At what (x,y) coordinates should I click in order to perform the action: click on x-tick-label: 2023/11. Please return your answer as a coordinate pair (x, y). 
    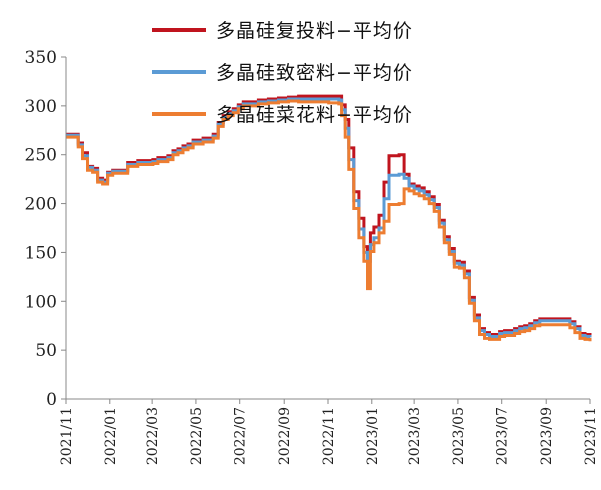
    Looking at the image, I should click on (591, 436).